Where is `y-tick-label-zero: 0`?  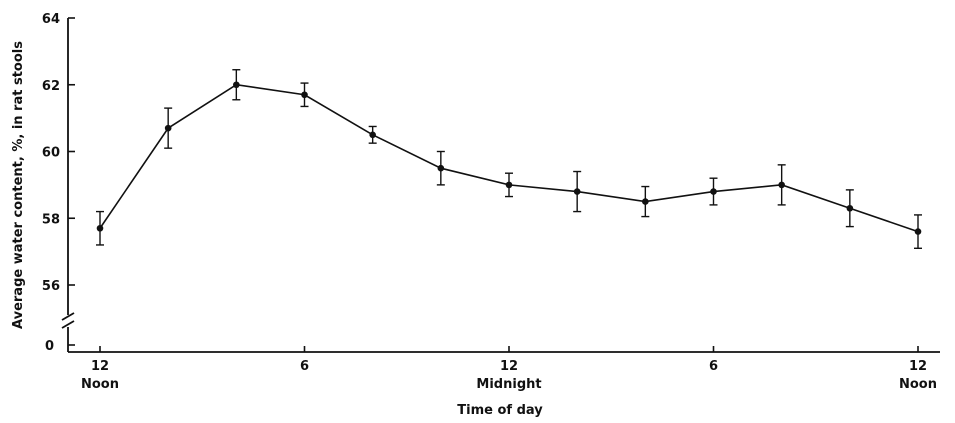 y-tick-label-zero: 0 is located at coordinates (49, 346).